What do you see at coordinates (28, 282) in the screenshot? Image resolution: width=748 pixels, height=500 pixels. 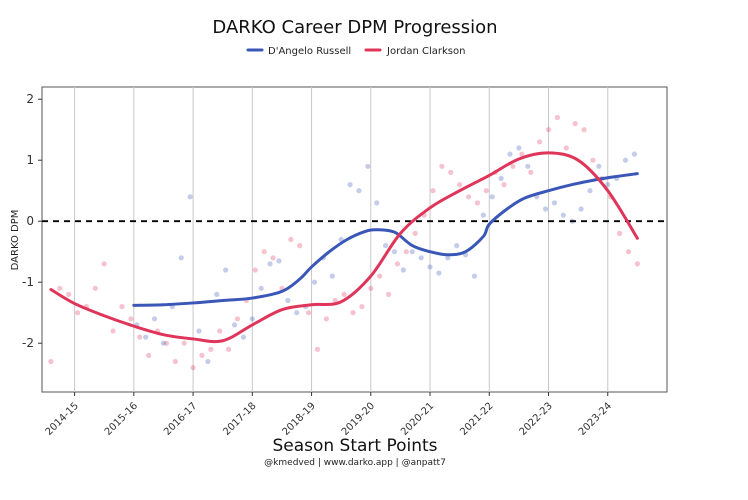 I see `y-tick-label: -1` at bounding box center [28, 282].